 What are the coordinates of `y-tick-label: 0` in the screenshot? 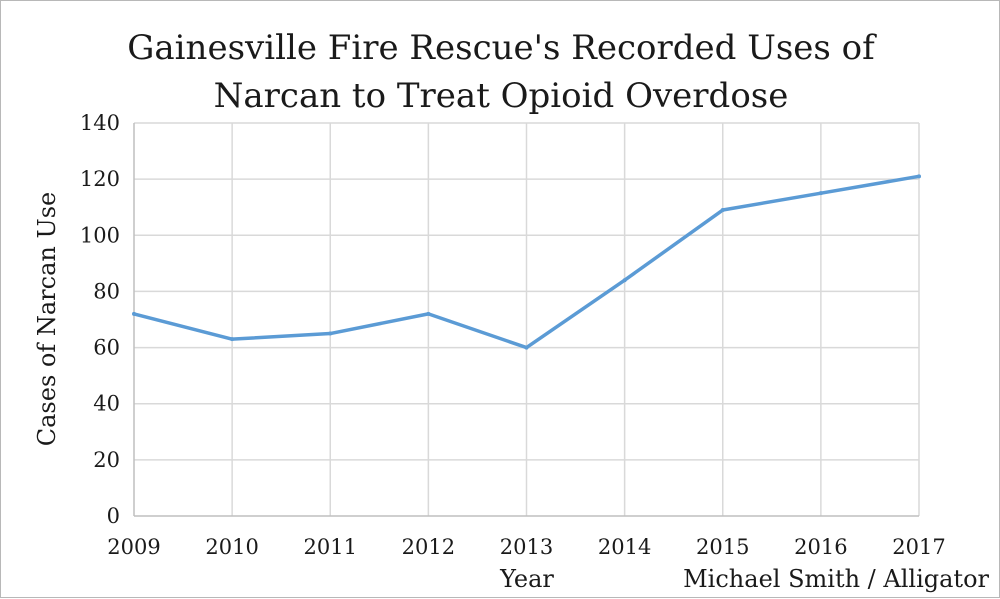 It's located at (113, 516).